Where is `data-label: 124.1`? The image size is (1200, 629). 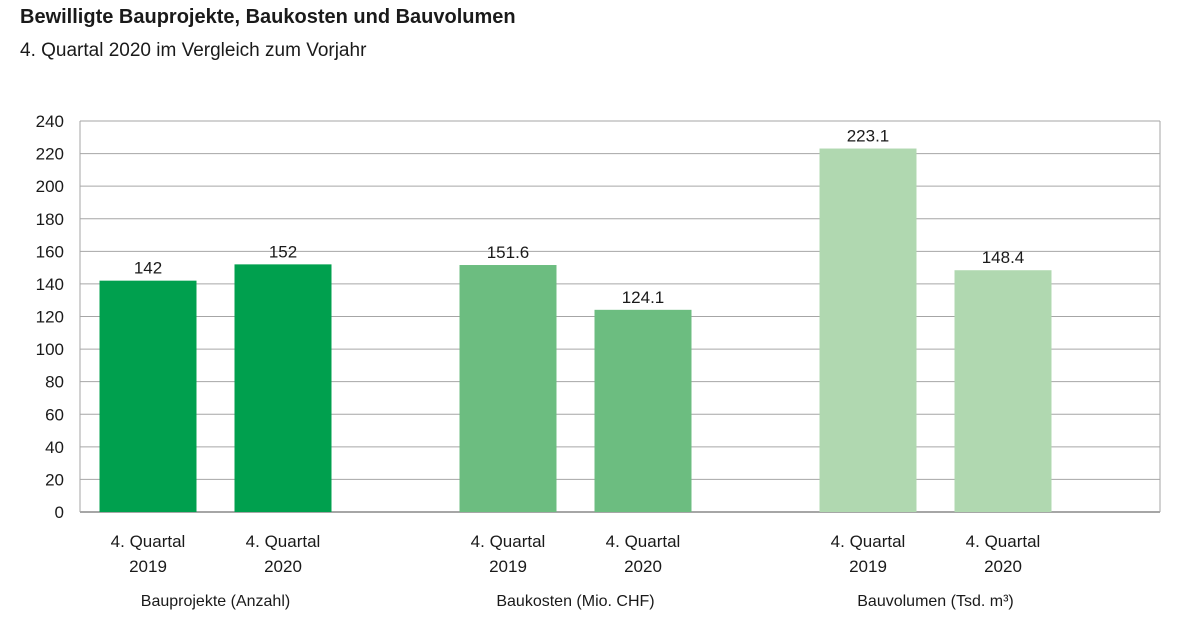
data-label: 124.1 is located at coordinates (643, 297).